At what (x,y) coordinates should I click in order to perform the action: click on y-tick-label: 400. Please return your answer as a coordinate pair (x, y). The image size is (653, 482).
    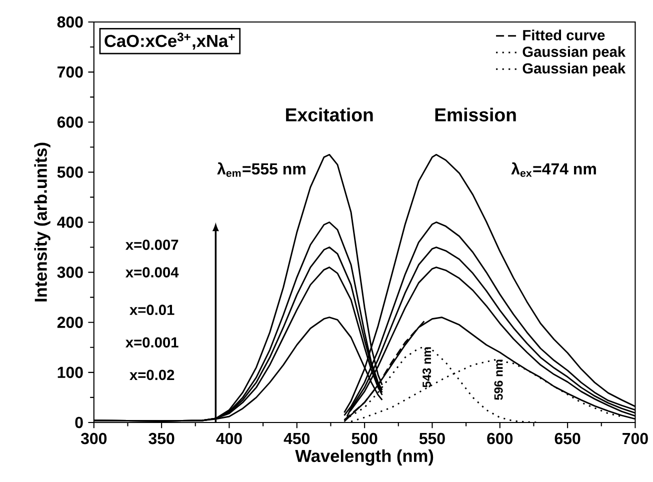
    Looking at the image, I should click on (70, 222).